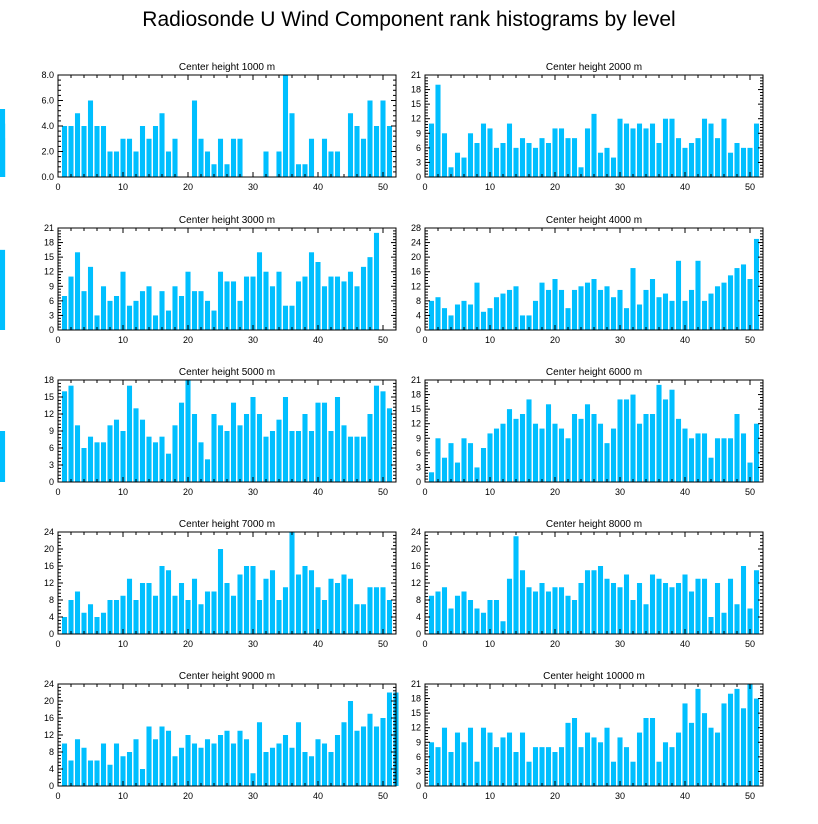 The image size is (818, 824). I want to click on x-tick-label: 50, so click(750, 340).